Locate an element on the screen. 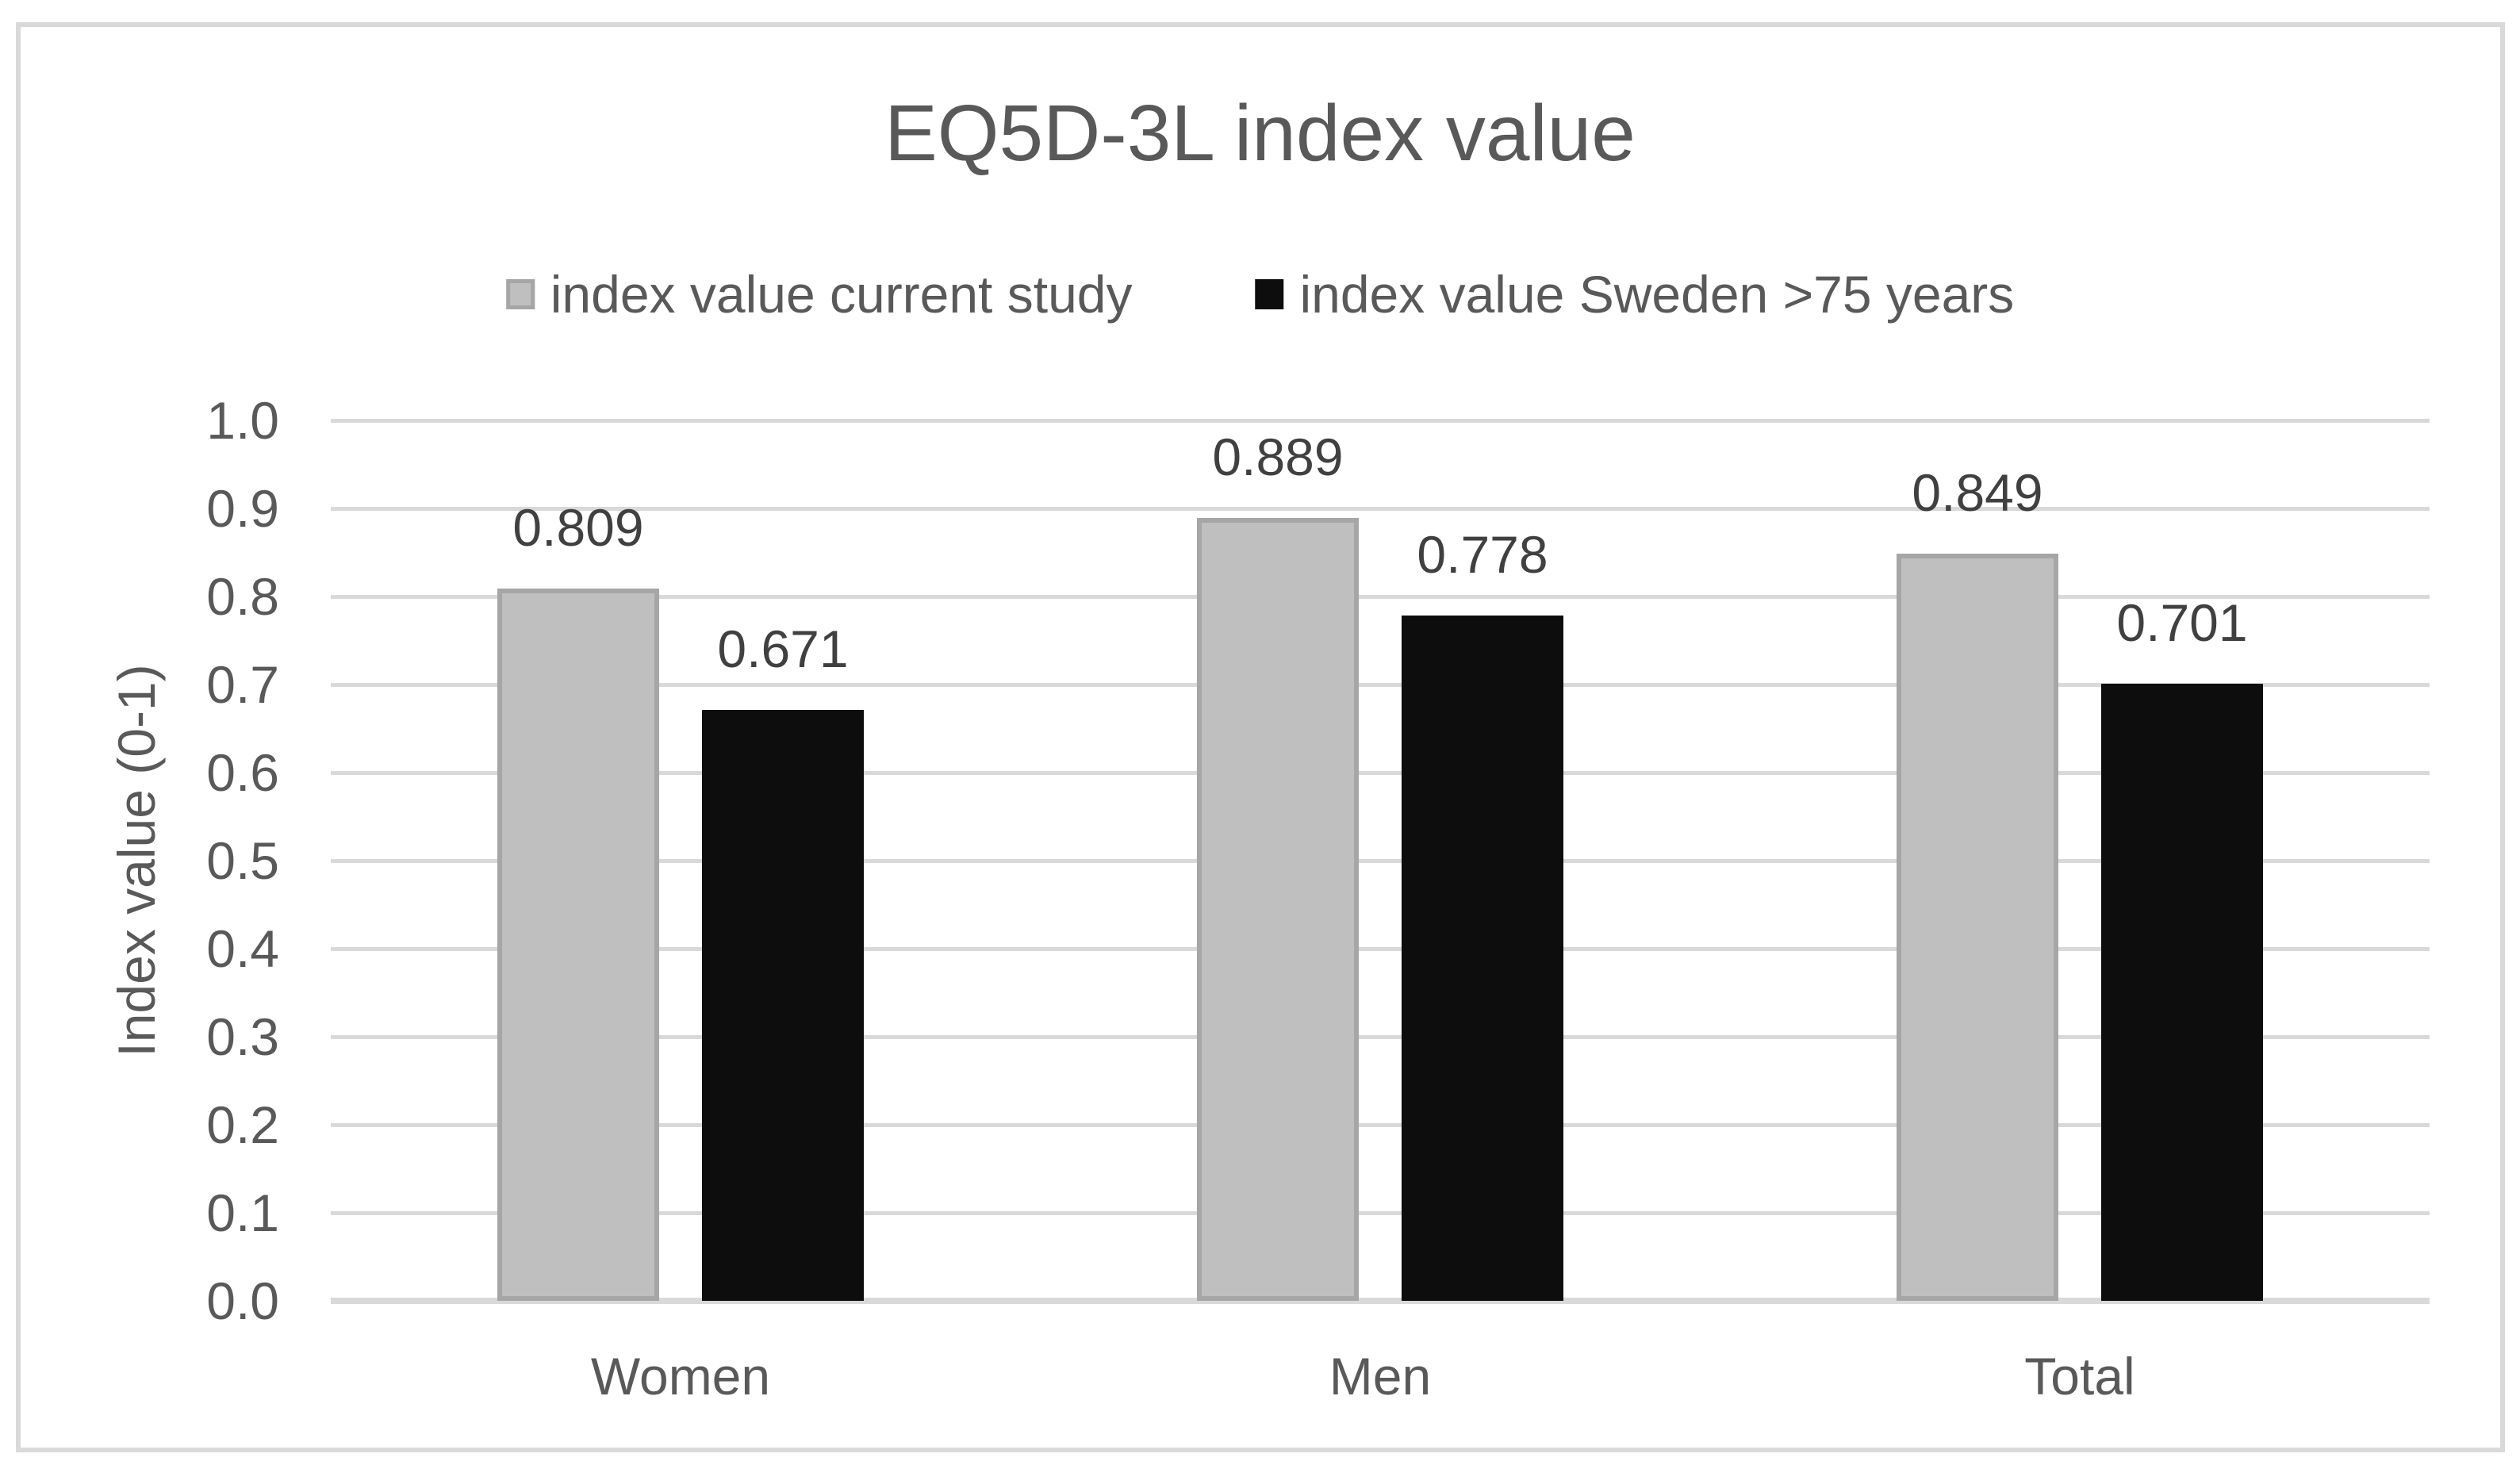  bar-value-label: 0.671 is located at coordinates (783, 648).